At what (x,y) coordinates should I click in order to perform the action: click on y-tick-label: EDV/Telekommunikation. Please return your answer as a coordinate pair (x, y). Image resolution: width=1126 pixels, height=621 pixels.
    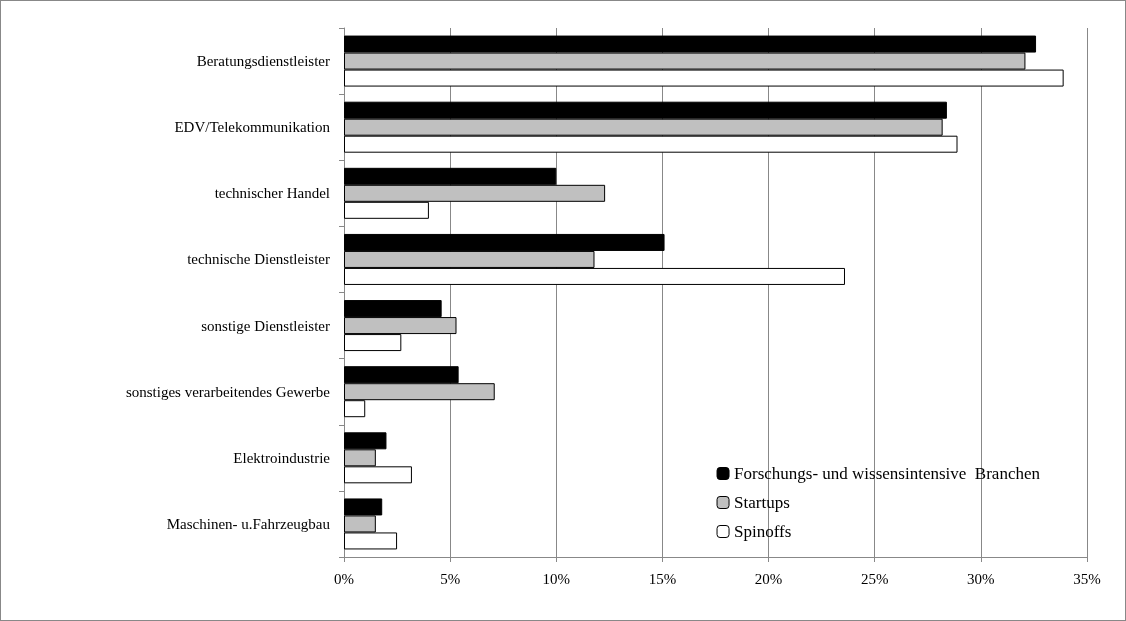
    Looking at the image, I should click on (252, 127).